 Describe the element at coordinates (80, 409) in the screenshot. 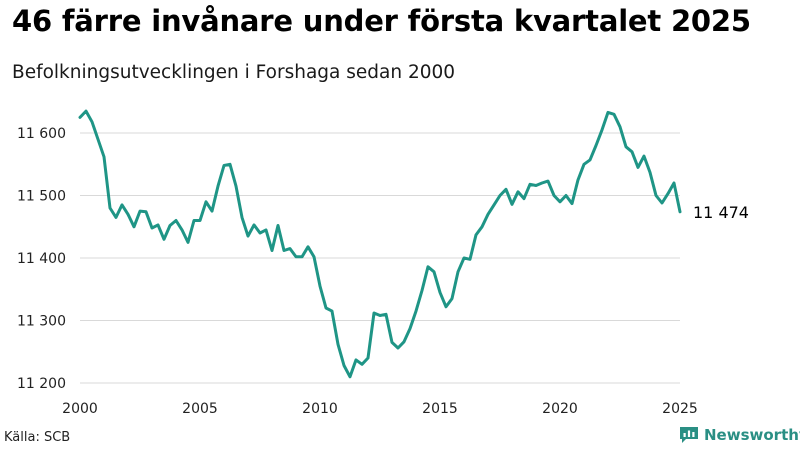

I see `x-tick-label: 2000` at that location.